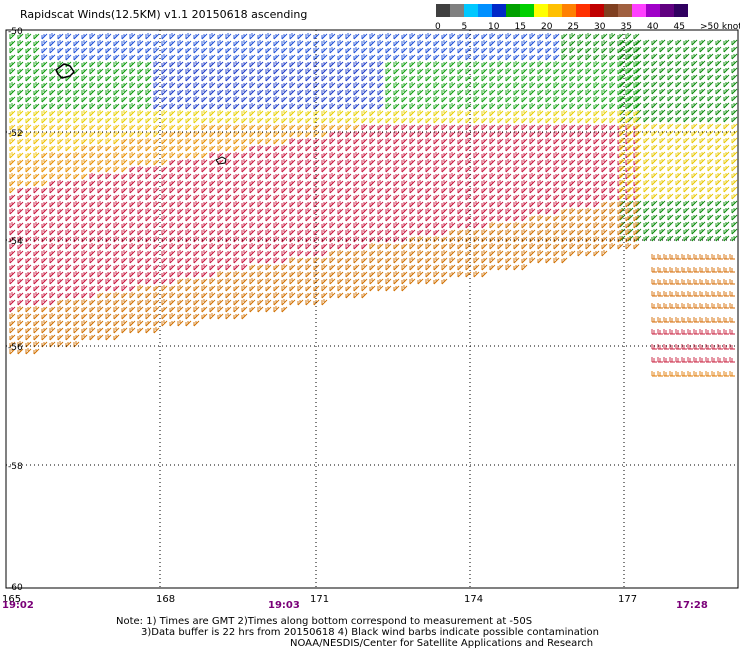 Image resolution: width=740 pixels, height=650 pixels. I want to click on colorbar-label: 30, so click(600, 27).